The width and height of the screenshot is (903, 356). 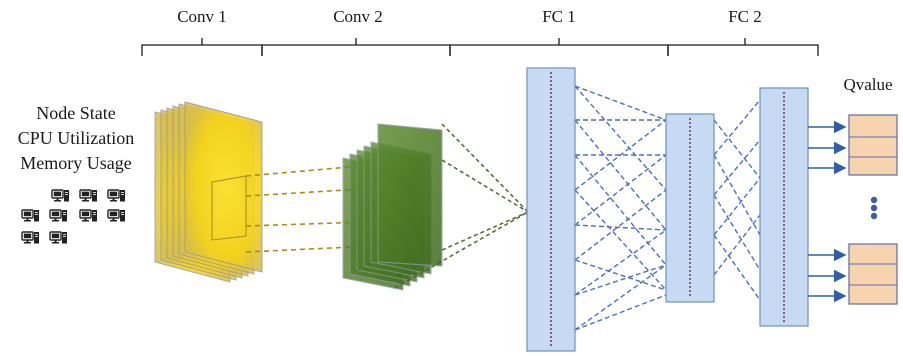 I want to click on conv1-brace, so click(x=202, y=47).